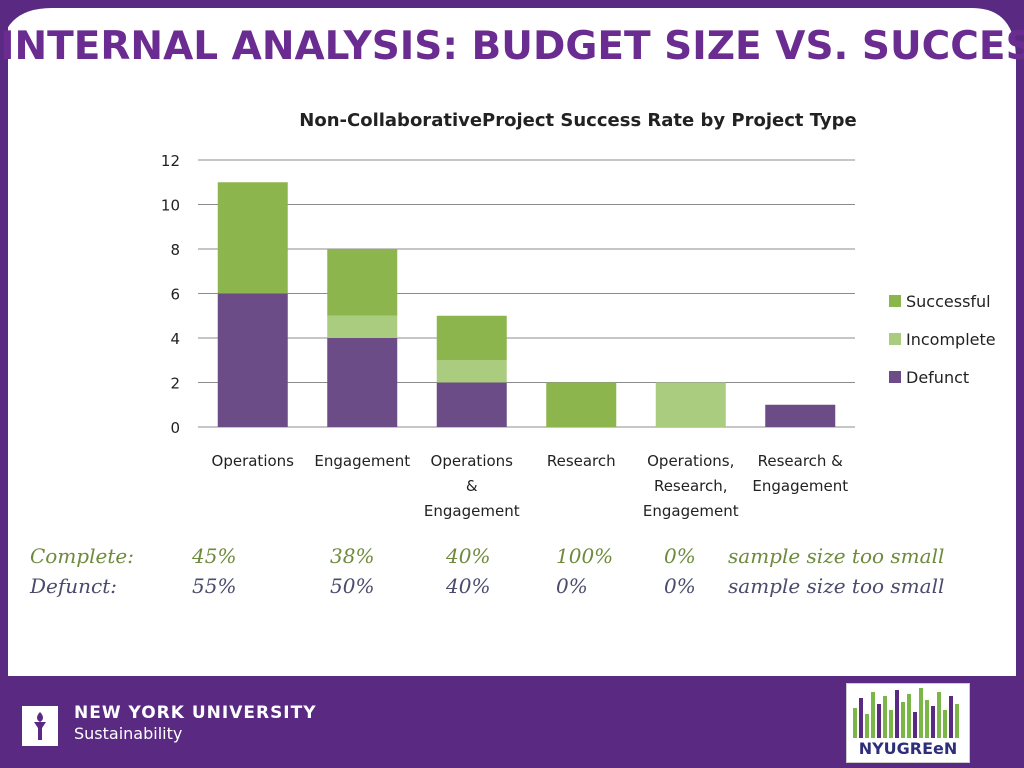 The image size is (1024, 768). Describe the element at coordinates (472, 486) in the screenshot. I see `x-tick-label: &` at that location.